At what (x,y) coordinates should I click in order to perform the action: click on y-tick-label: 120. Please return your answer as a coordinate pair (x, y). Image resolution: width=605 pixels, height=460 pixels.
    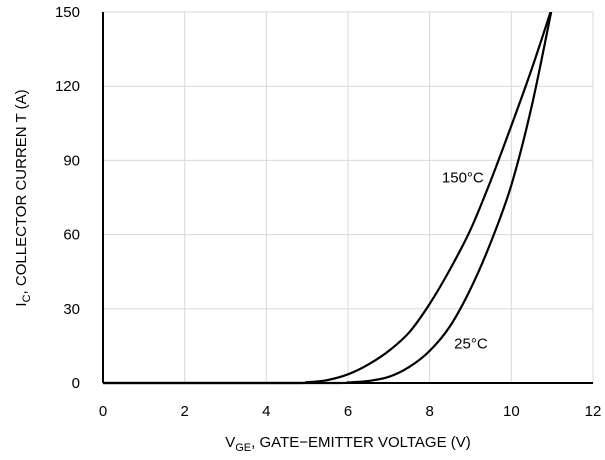
    Looking at the image, I should click on (67, 86).